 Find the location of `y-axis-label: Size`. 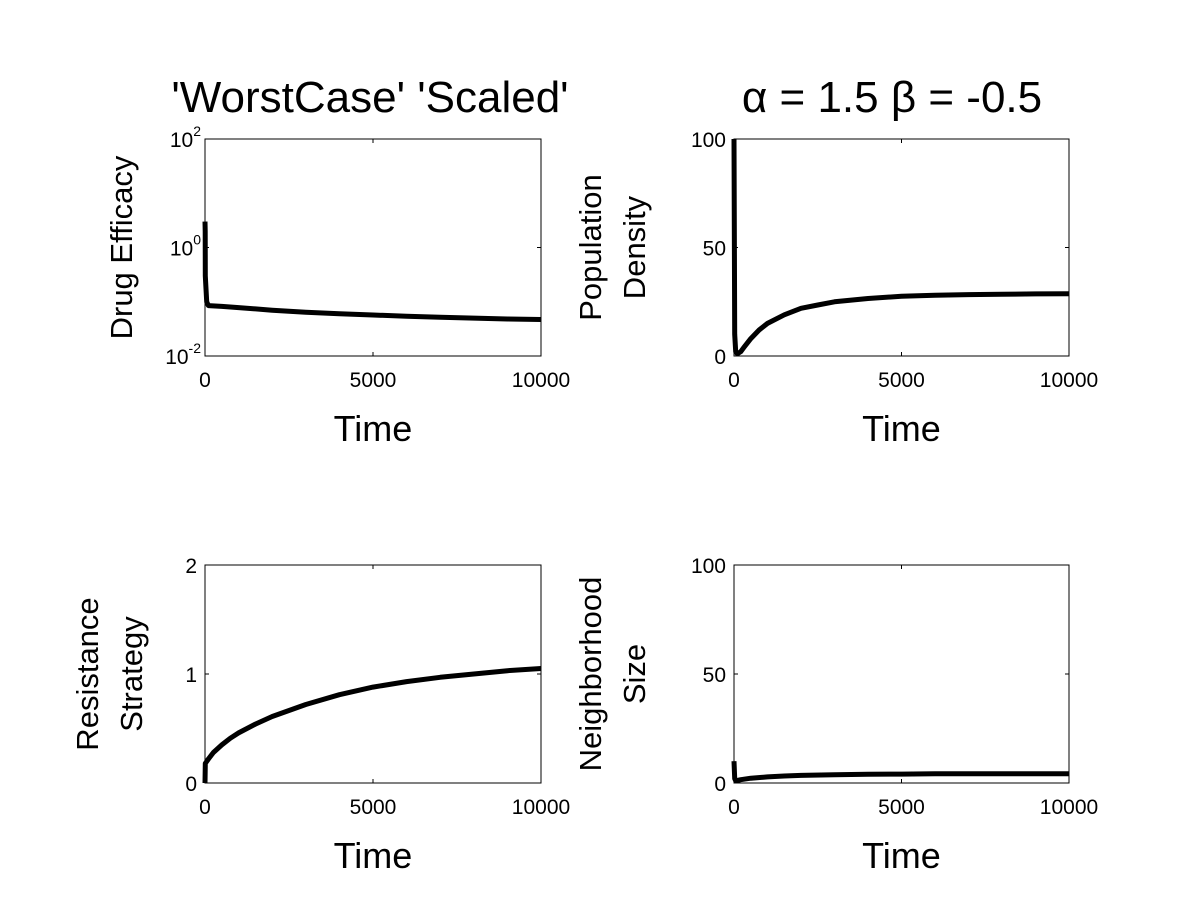

y-axis-label: Size is located at coordinates (634, 674).